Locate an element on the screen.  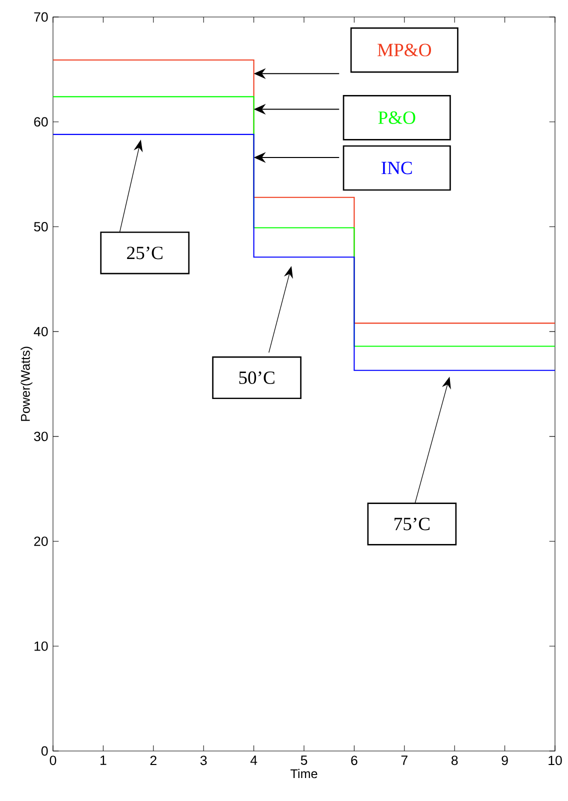
y-tick-label: 0 is located at coordinates (44, 751).